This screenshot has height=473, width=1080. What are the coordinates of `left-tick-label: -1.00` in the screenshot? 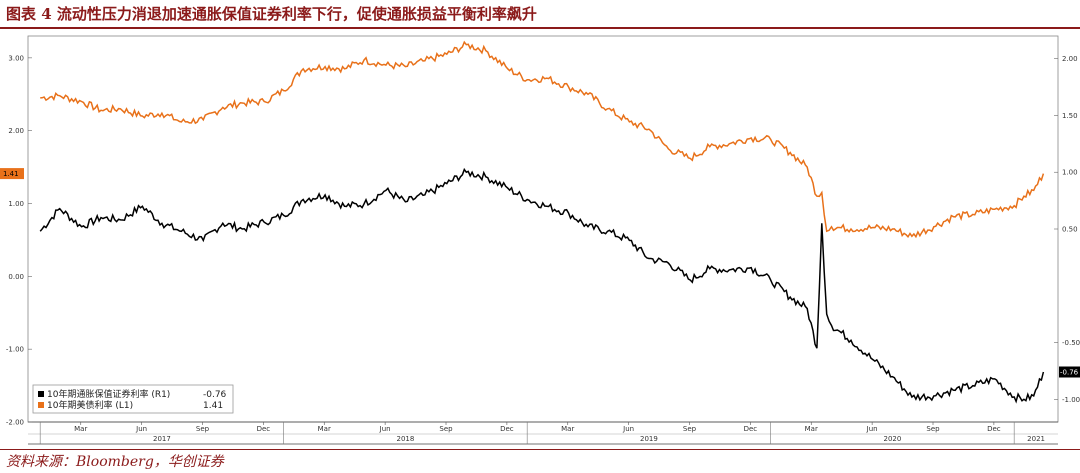 It's located at (15, 350).